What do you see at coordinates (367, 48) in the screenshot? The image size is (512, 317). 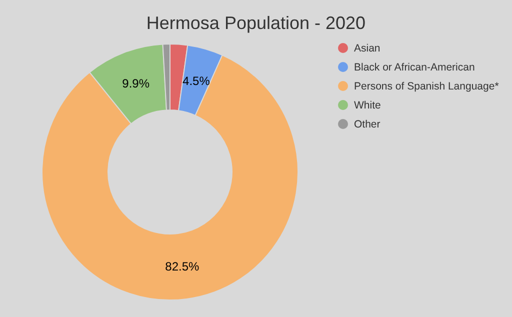 I see `legend-label: Asian` at bounding box center [367, 48].